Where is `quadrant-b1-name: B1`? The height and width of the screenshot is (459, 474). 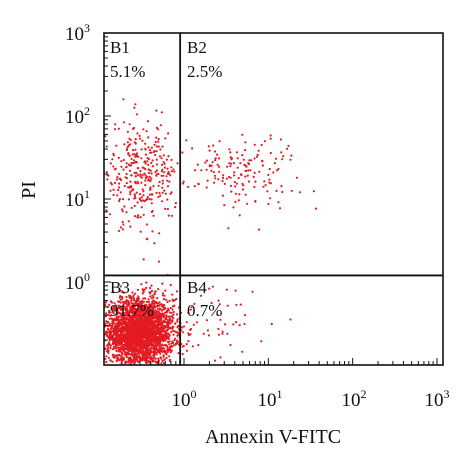 quadrant-b1-name: B1 is located at coordinates (120, 47).